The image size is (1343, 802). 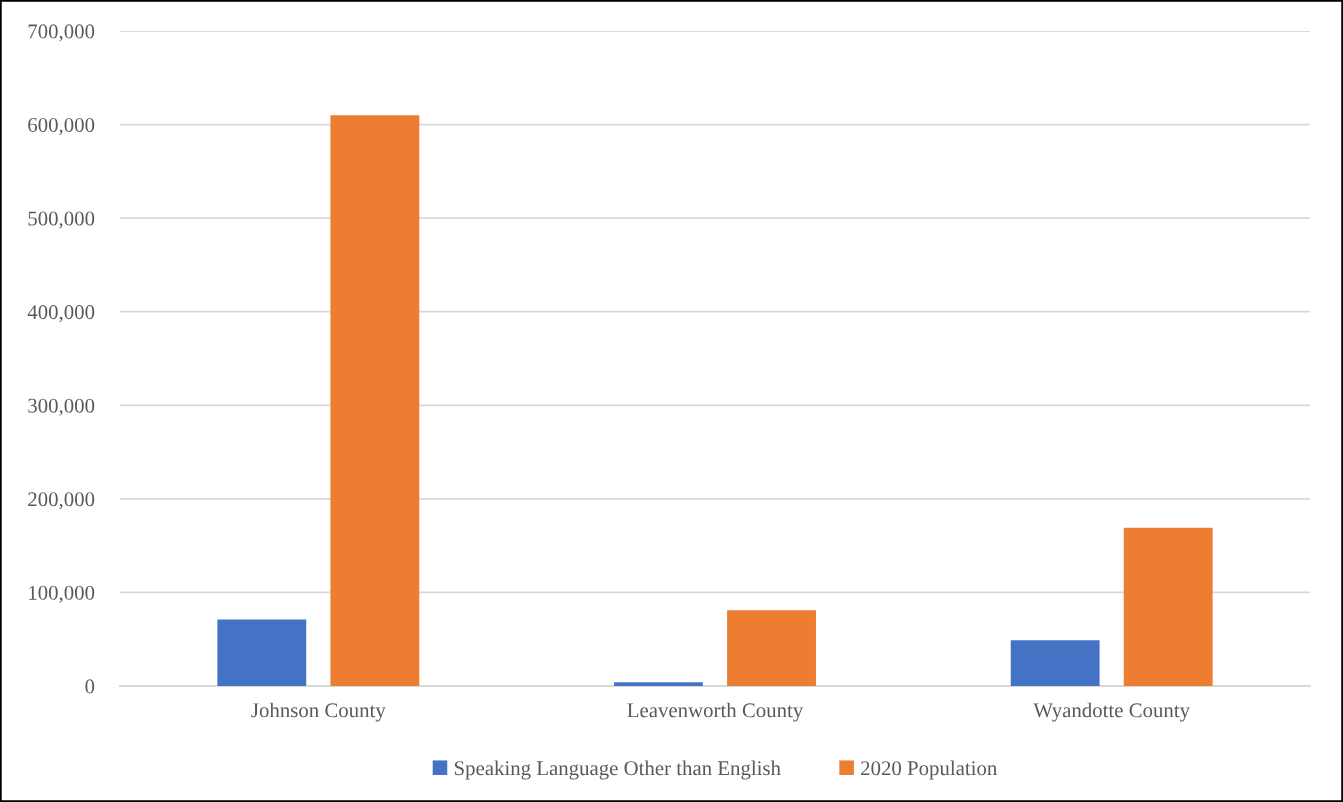 I want to click on legend-label: Speaking Language Other than English, so click(x=617, y=770).